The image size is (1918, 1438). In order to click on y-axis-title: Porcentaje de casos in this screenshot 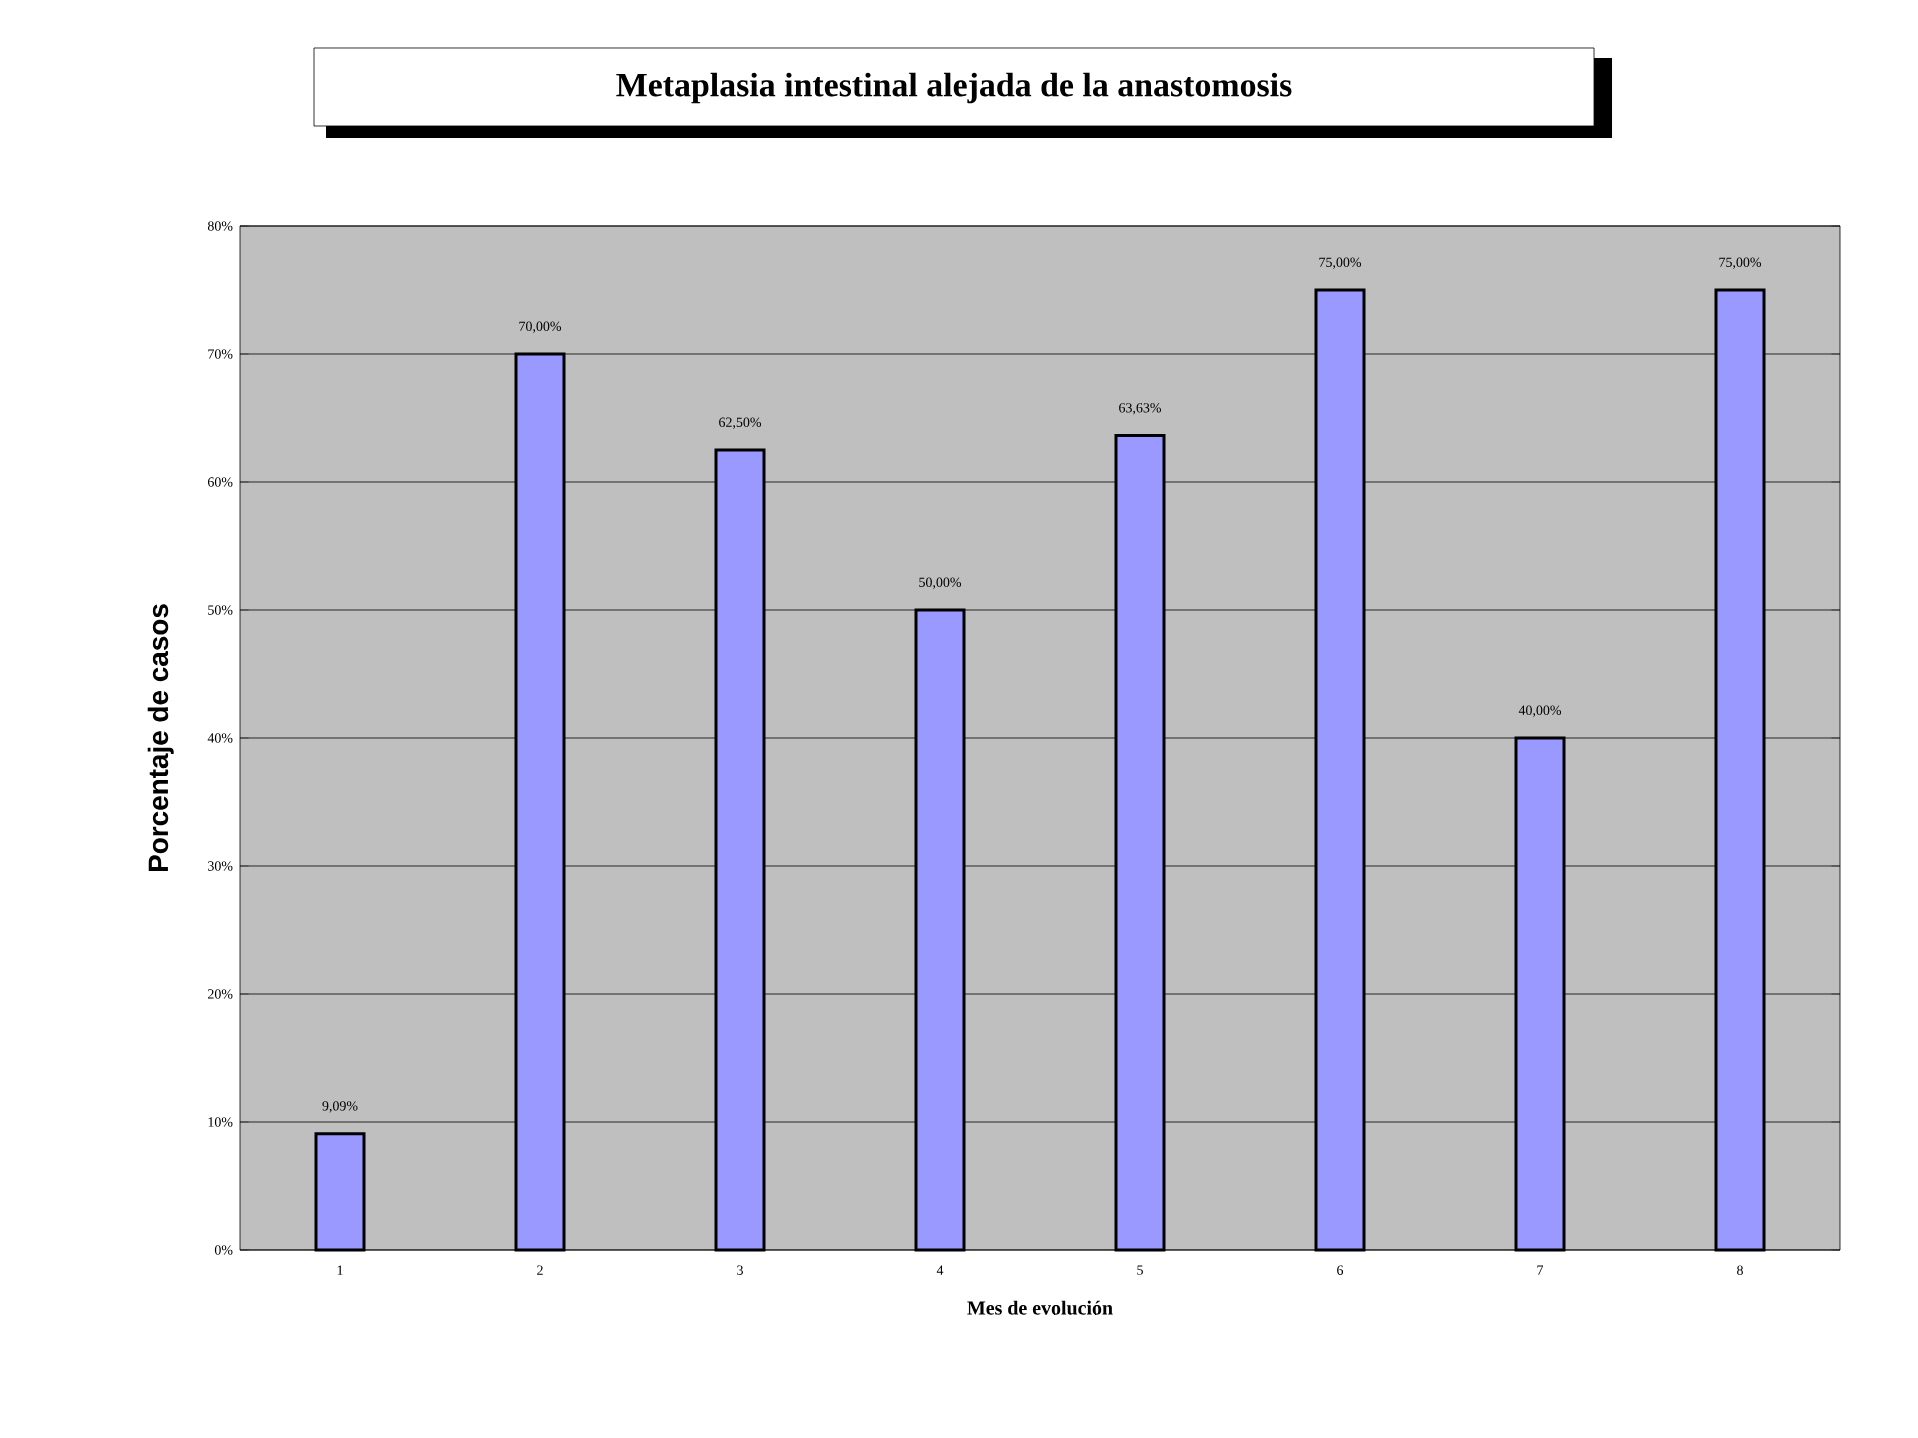, I will do `click(160, 738)`.